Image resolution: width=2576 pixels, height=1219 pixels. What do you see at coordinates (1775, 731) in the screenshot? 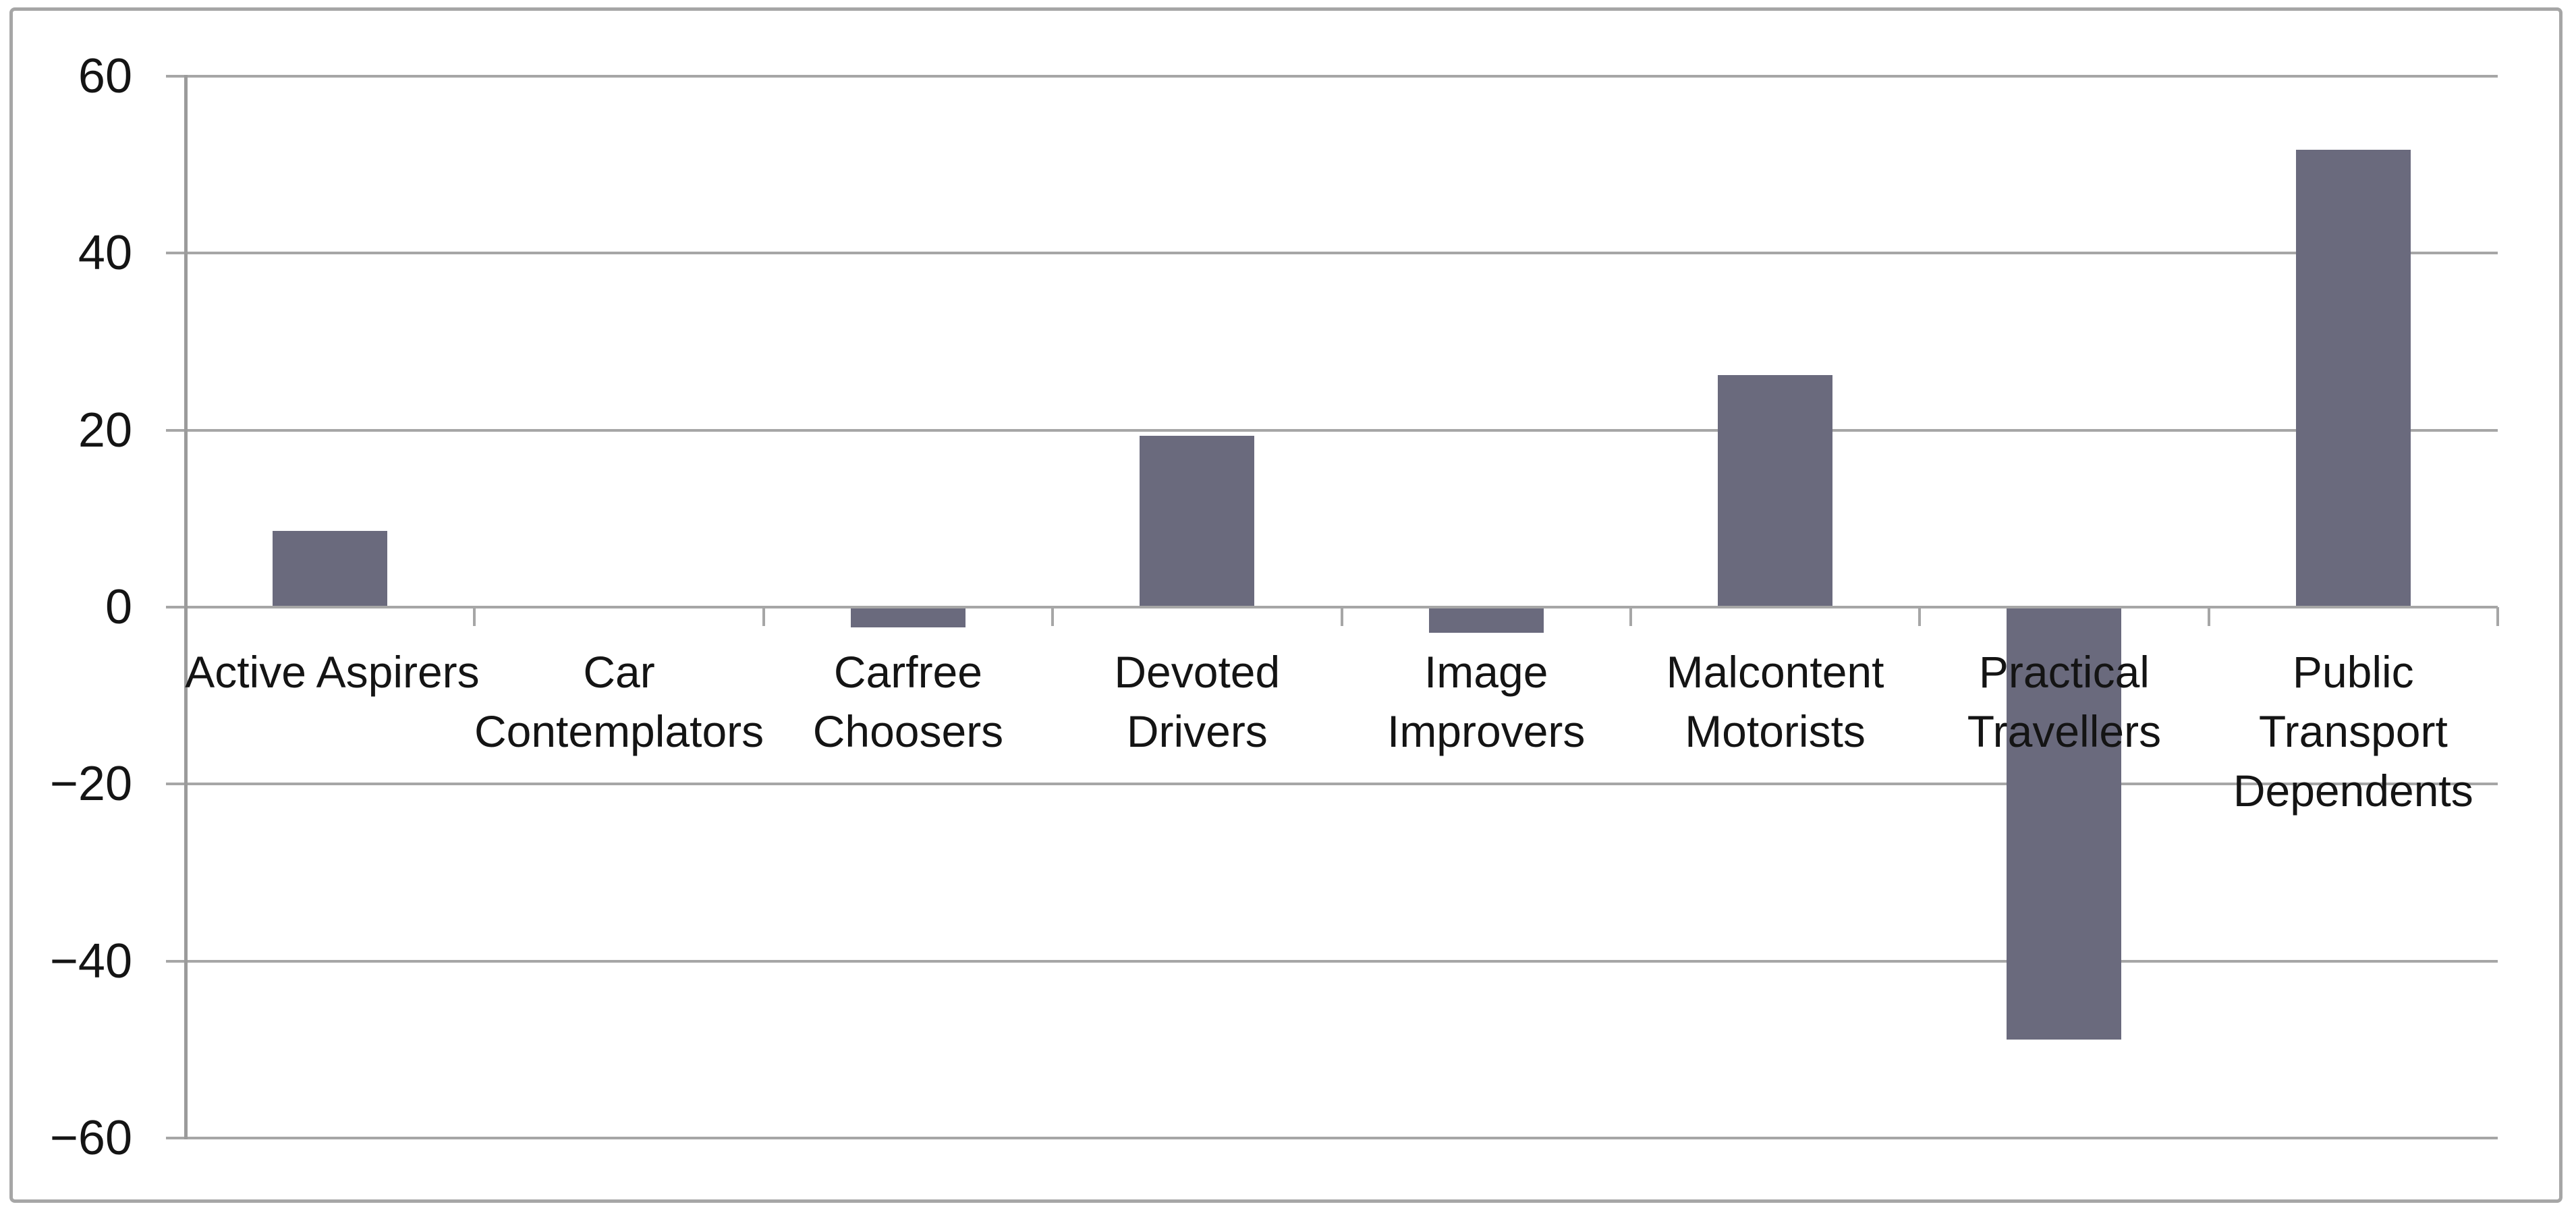
I see `category-label-line: Motorists` at bounding box center [1775, 731].